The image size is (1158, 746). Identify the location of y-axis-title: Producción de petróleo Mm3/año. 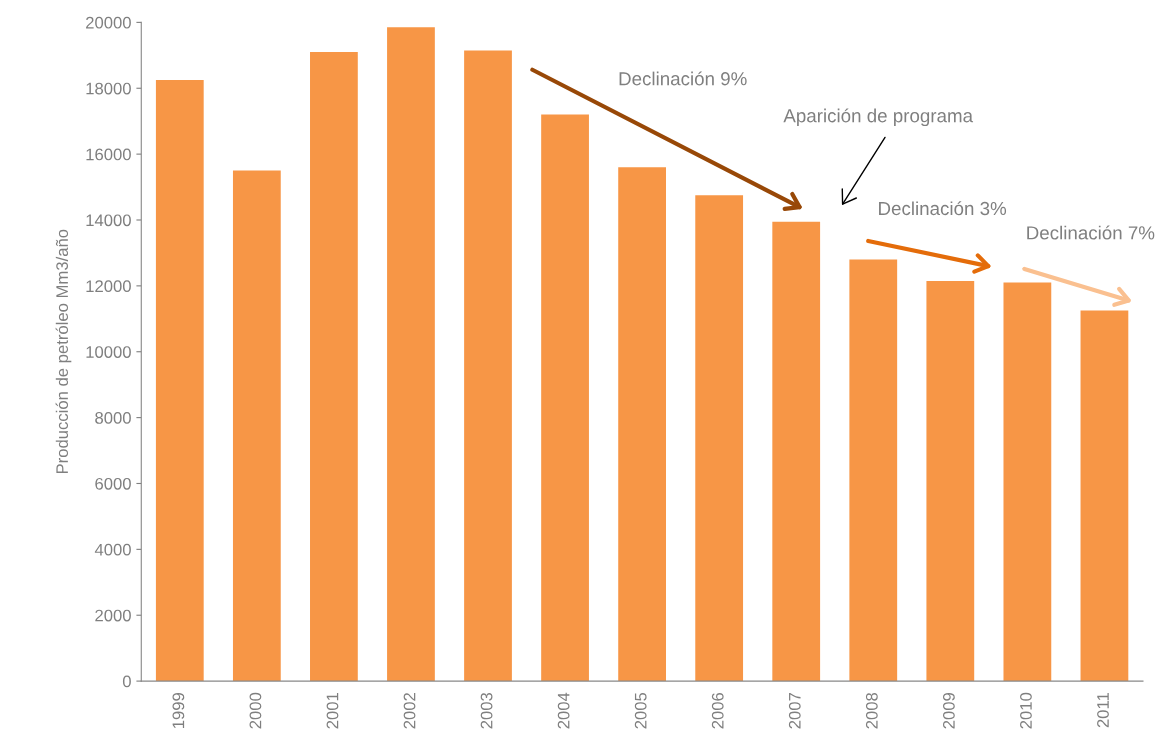
(63, 351).